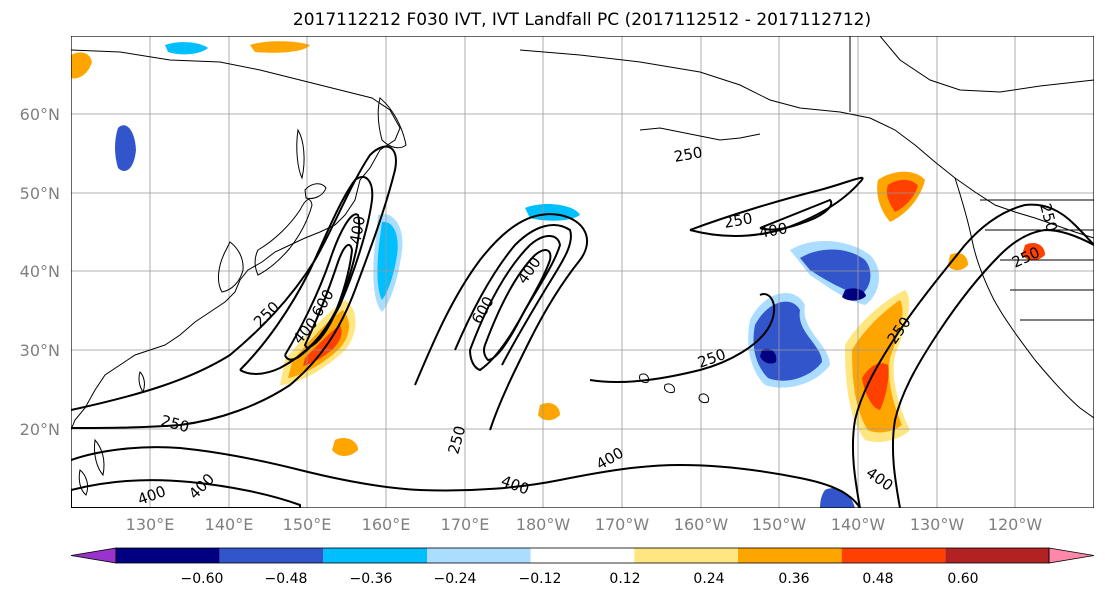 The image size is (1105, 601). What do you see at coordinates (186, 493) in the screenshot?
I see `ivt-contour-400-south` at bounding box center [186, 493].